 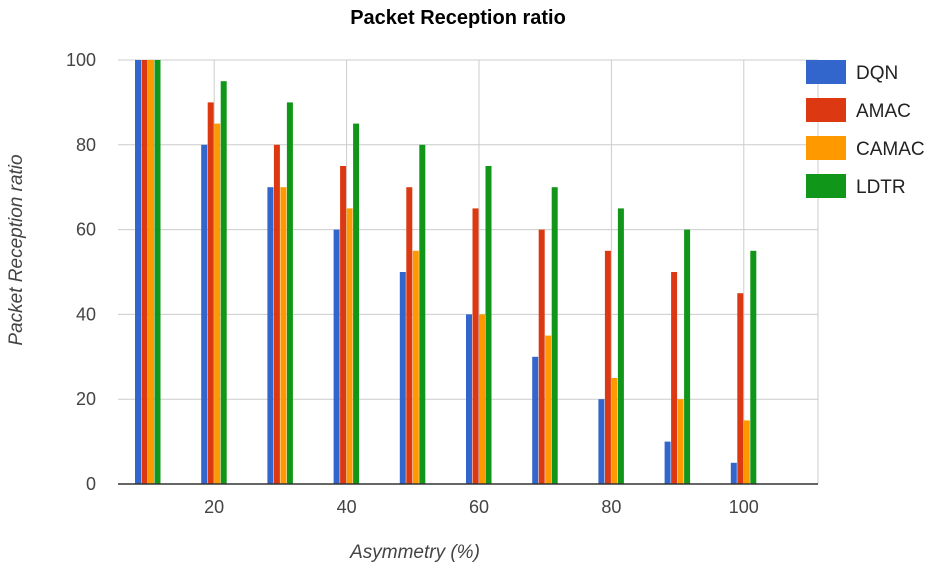 I want to click on legend-swatch-amac, so click(x=826, y=110).